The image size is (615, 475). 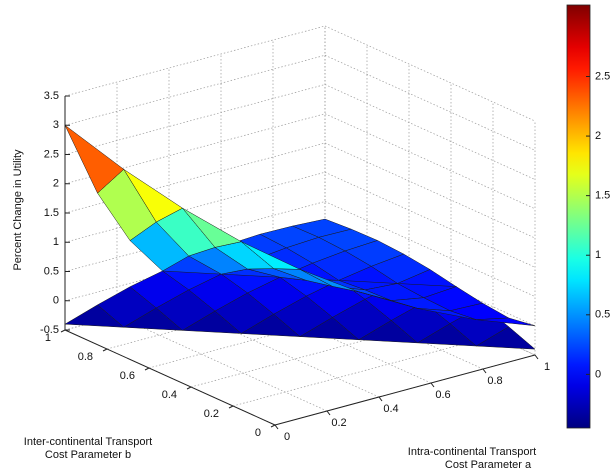 What do you see at coordinates (56, 301) in the screenshot?
I see `z-tick-label: 0` at bounding box center [56, 301].